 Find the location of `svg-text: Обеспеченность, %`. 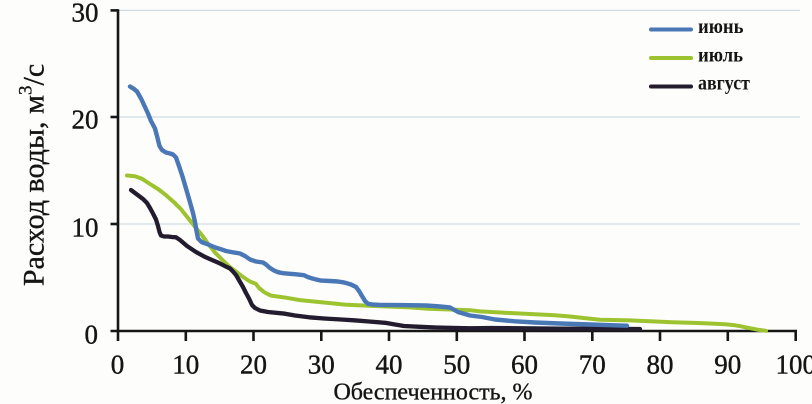

svg-text: Обеспеченность, % is located at coordinates (432, 392).